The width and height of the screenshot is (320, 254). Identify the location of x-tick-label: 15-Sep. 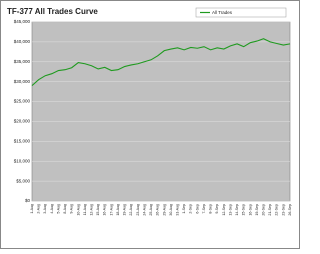
(244, 210).